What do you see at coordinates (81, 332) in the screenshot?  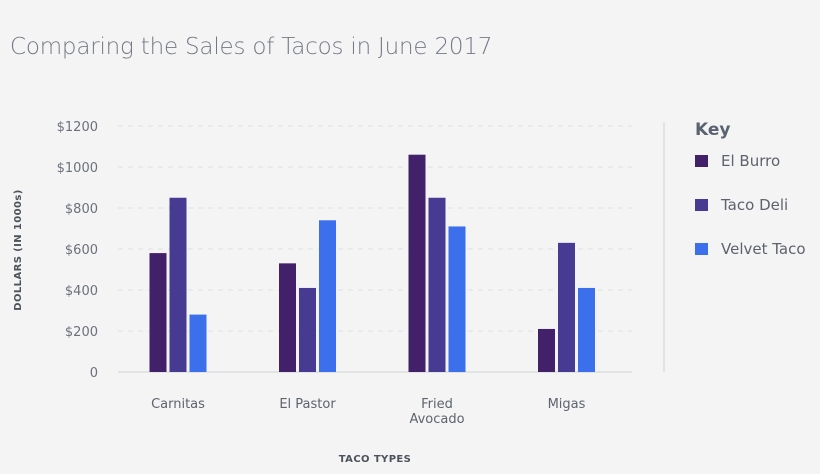 I see `y-tick-label: $200` at bounding box center [81, 332].